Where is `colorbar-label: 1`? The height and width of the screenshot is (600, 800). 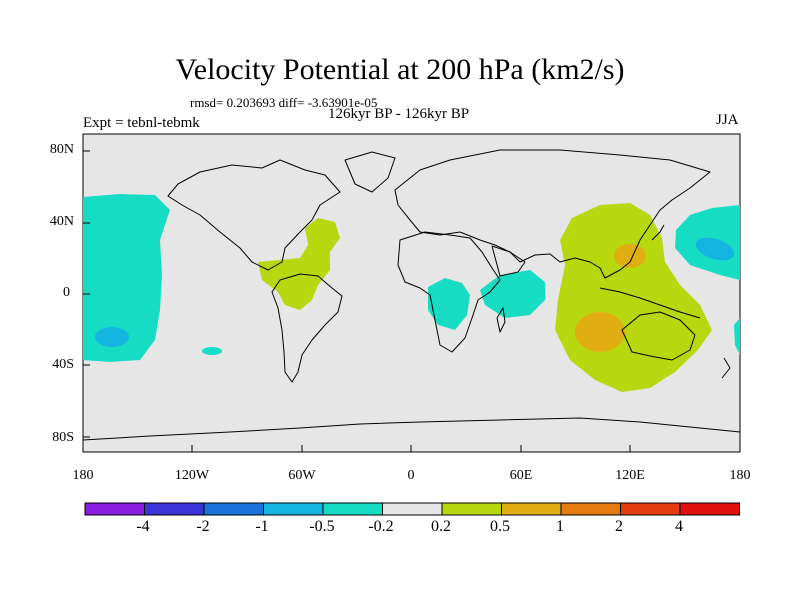 colorbar-label: 1 is located at coordinates (560, 526).